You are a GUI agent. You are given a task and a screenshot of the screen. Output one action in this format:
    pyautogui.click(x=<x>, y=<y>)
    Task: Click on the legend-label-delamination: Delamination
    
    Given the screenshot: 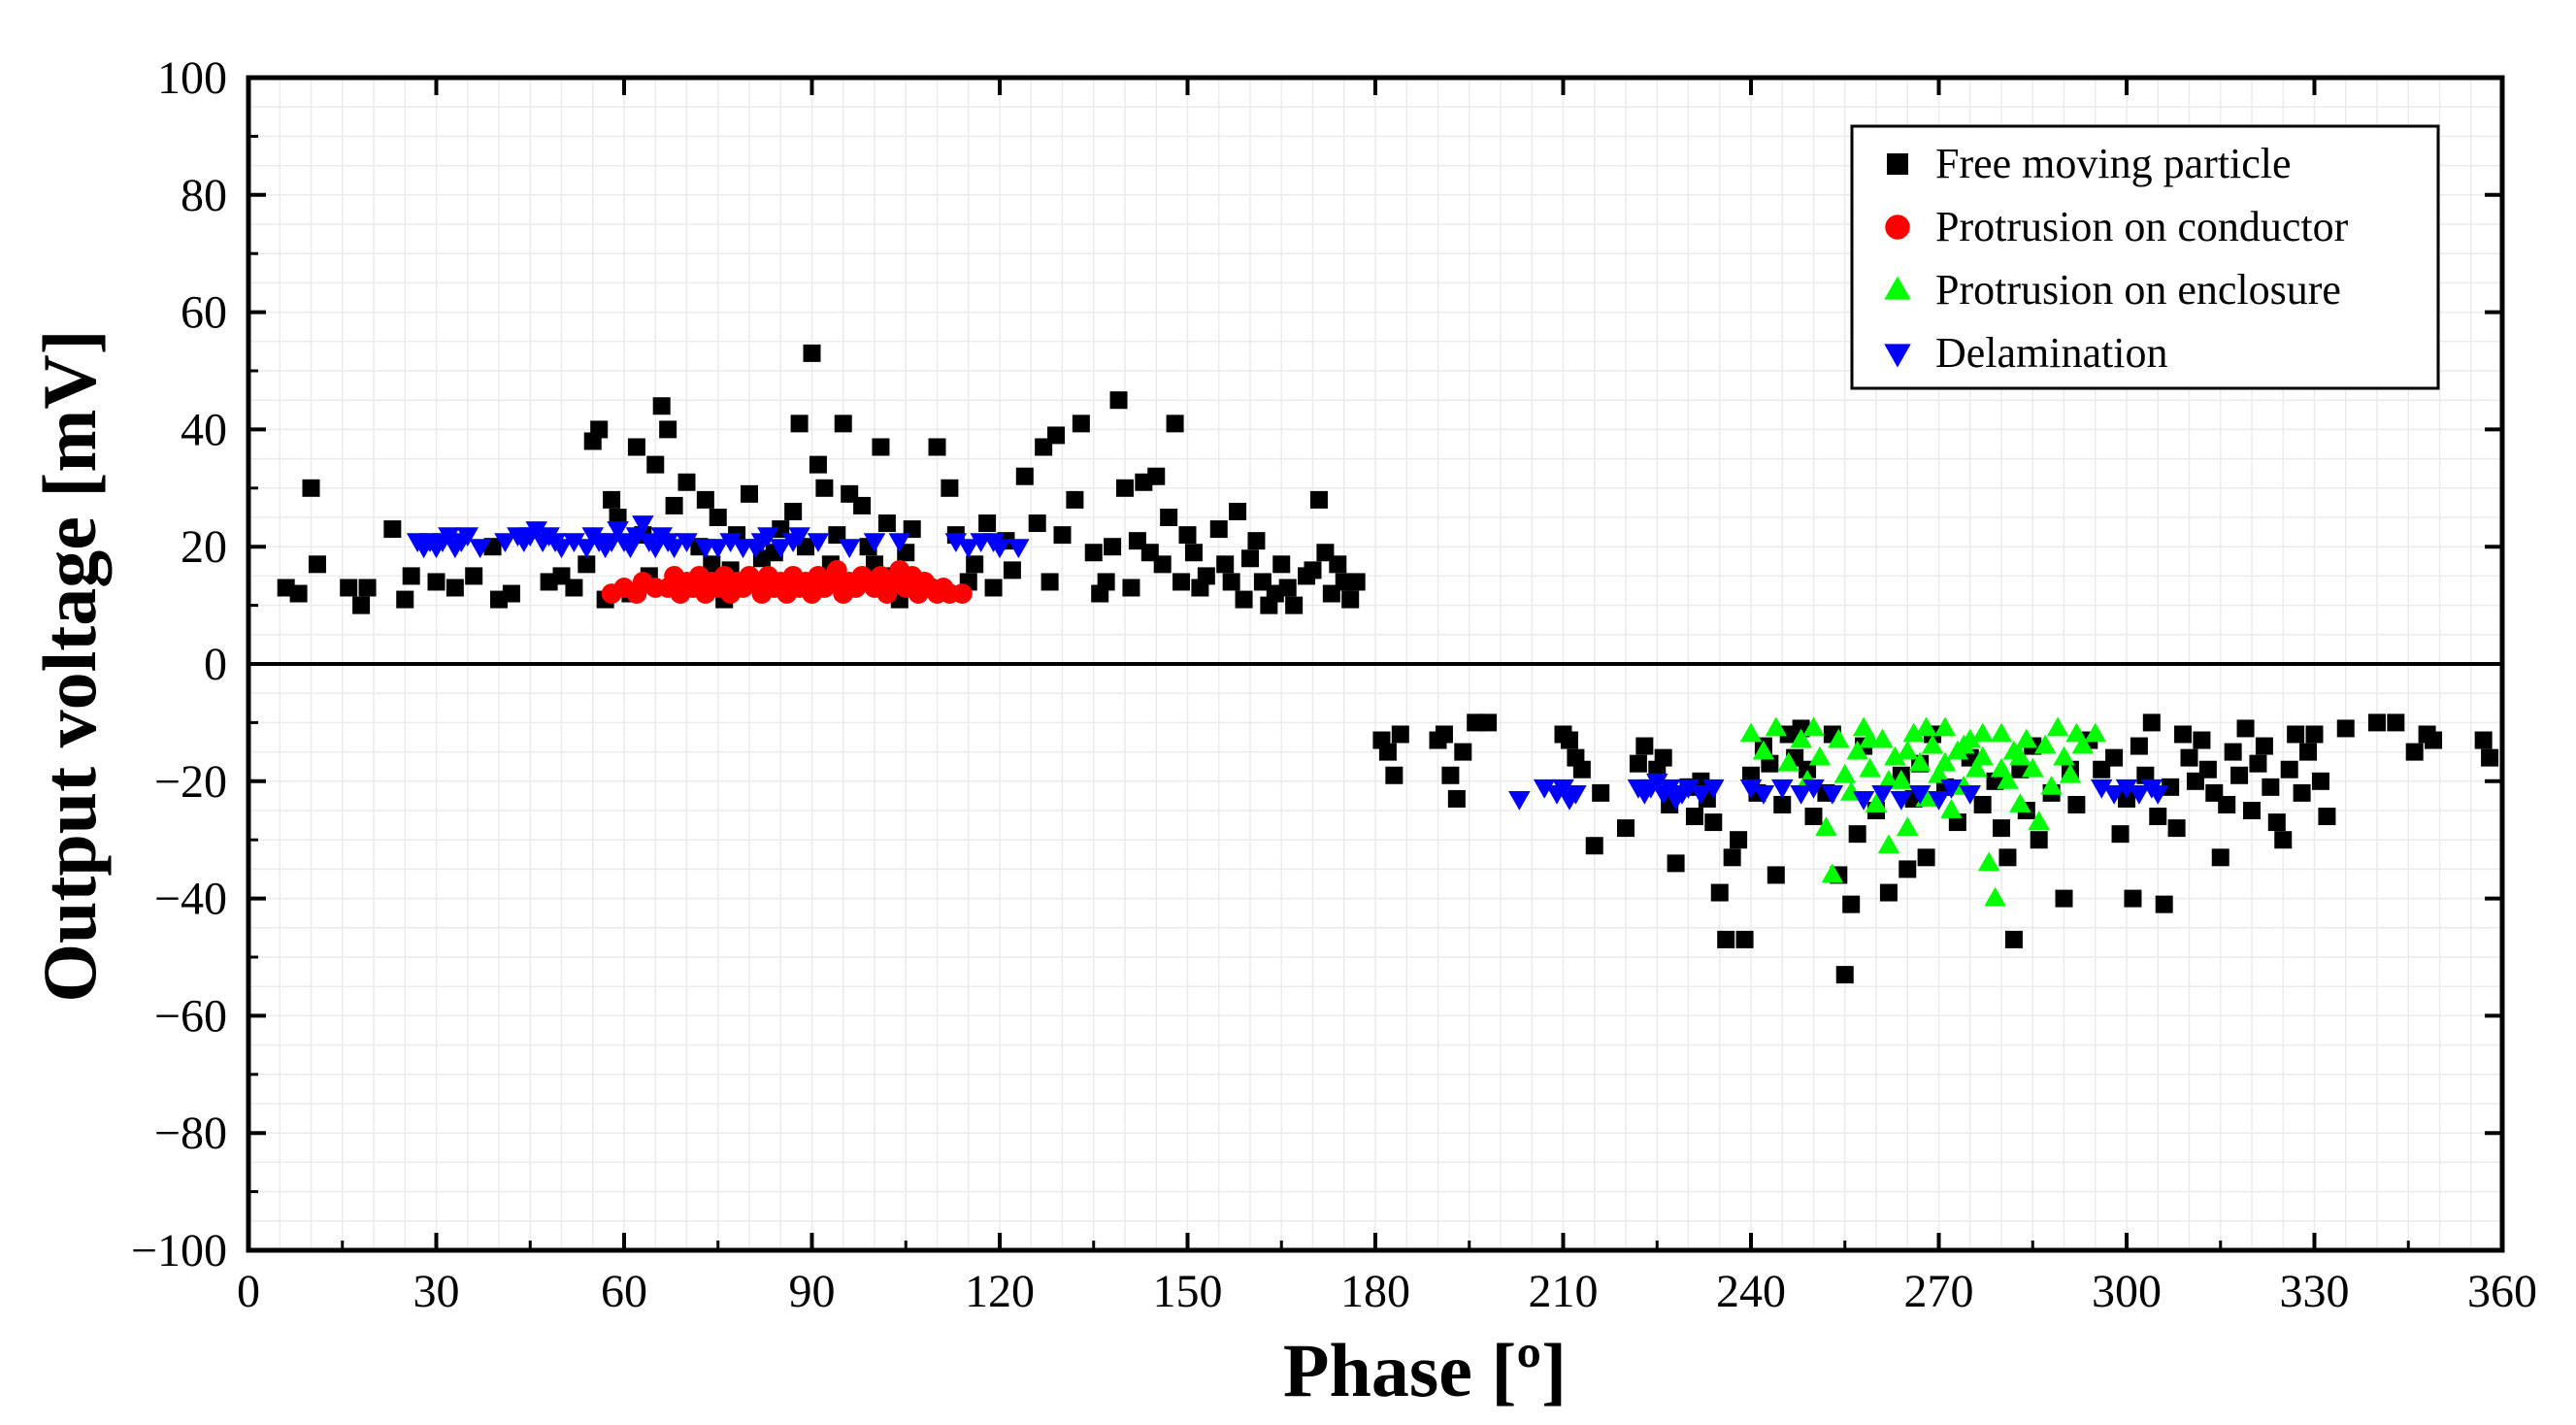 What is the action you would take?
    pyautogui.click(x=2051, y=353)
    